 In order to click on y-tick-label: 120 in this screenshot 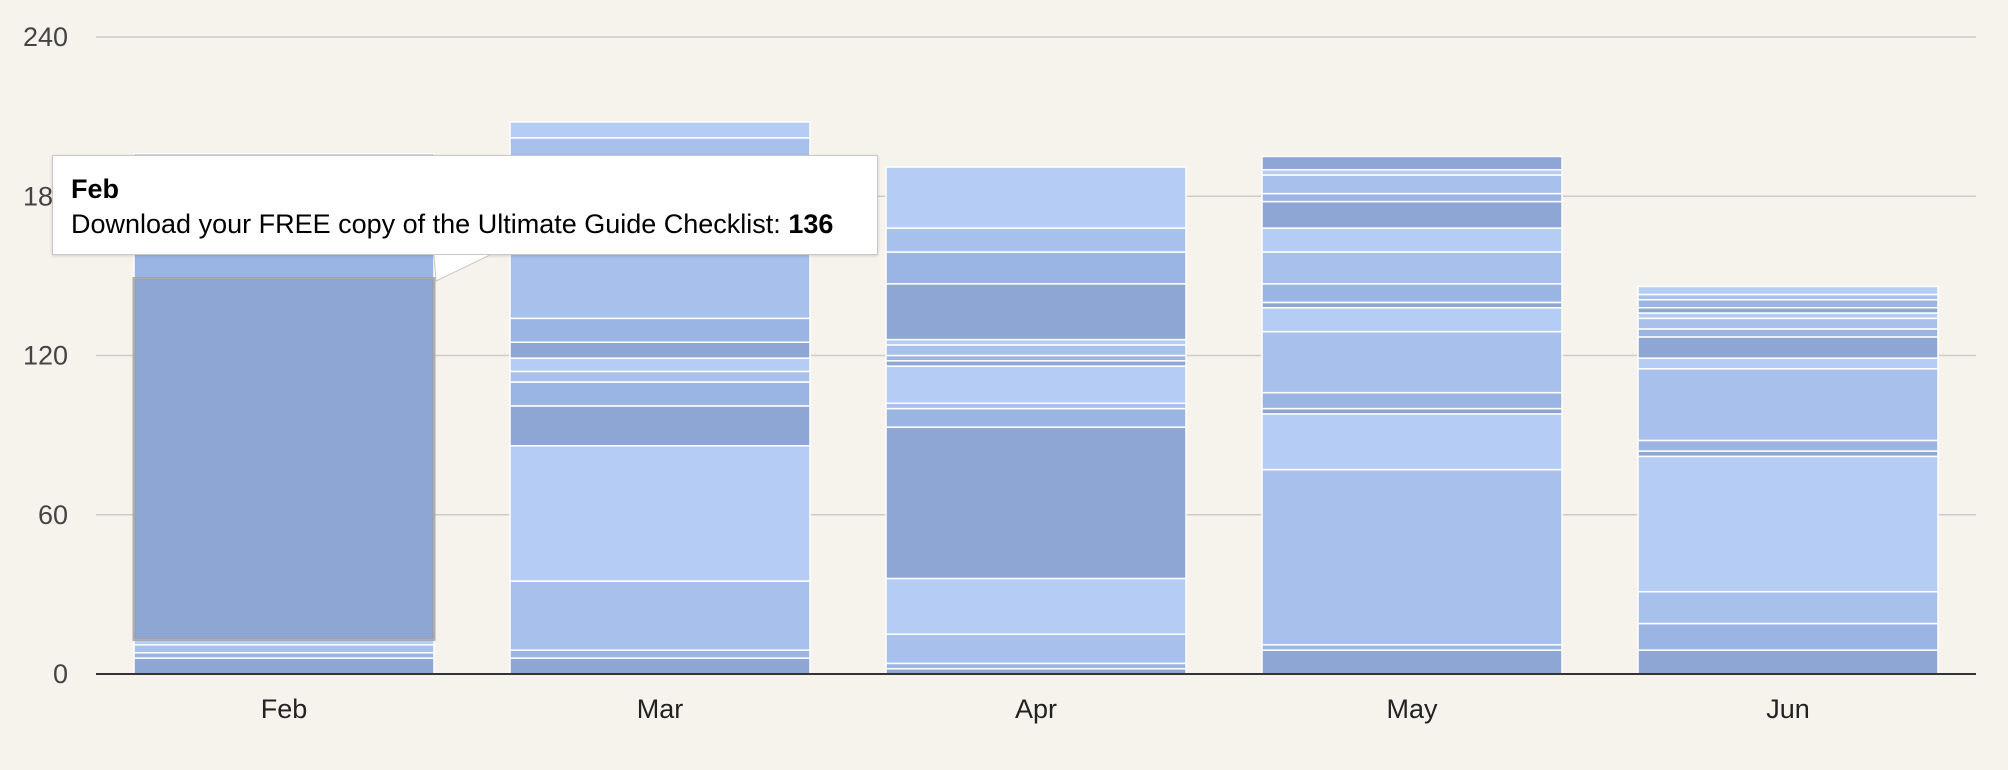, I will do `click(45, 356)`.